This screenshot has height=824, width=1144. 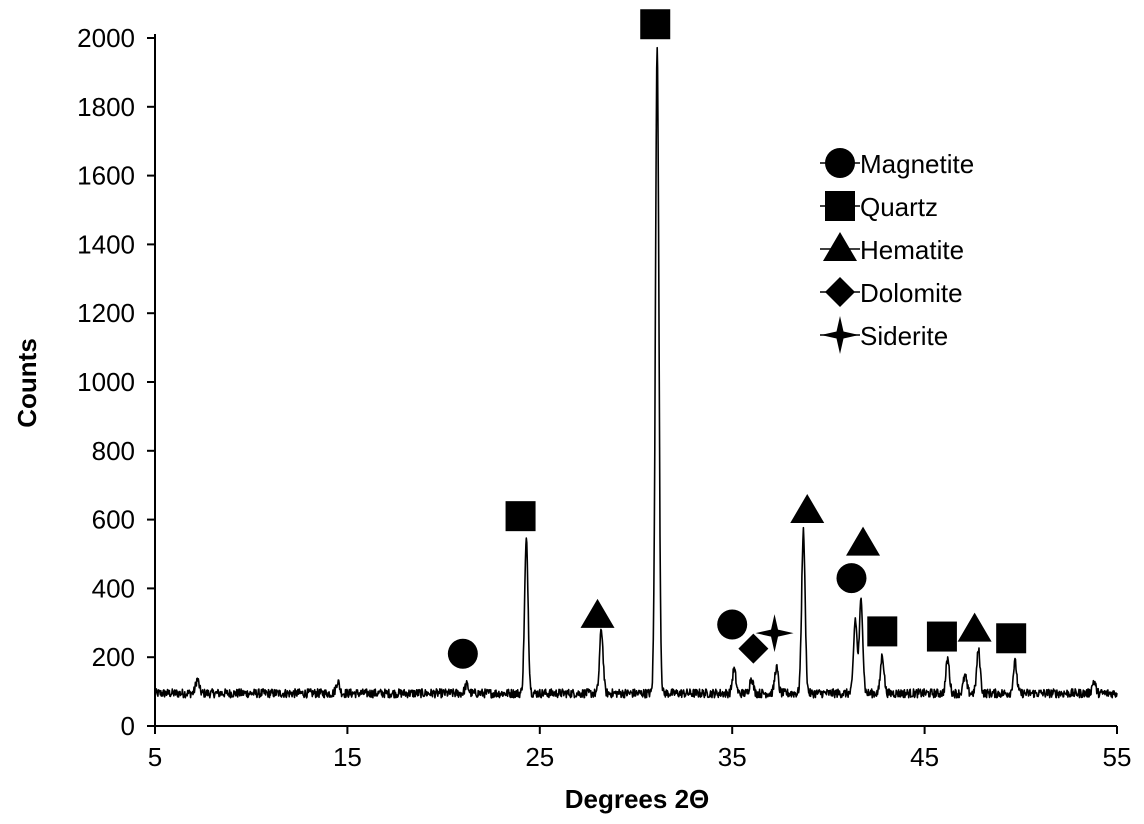 I want to click on legend-label: Dolomite, so click(x=911, y=293).